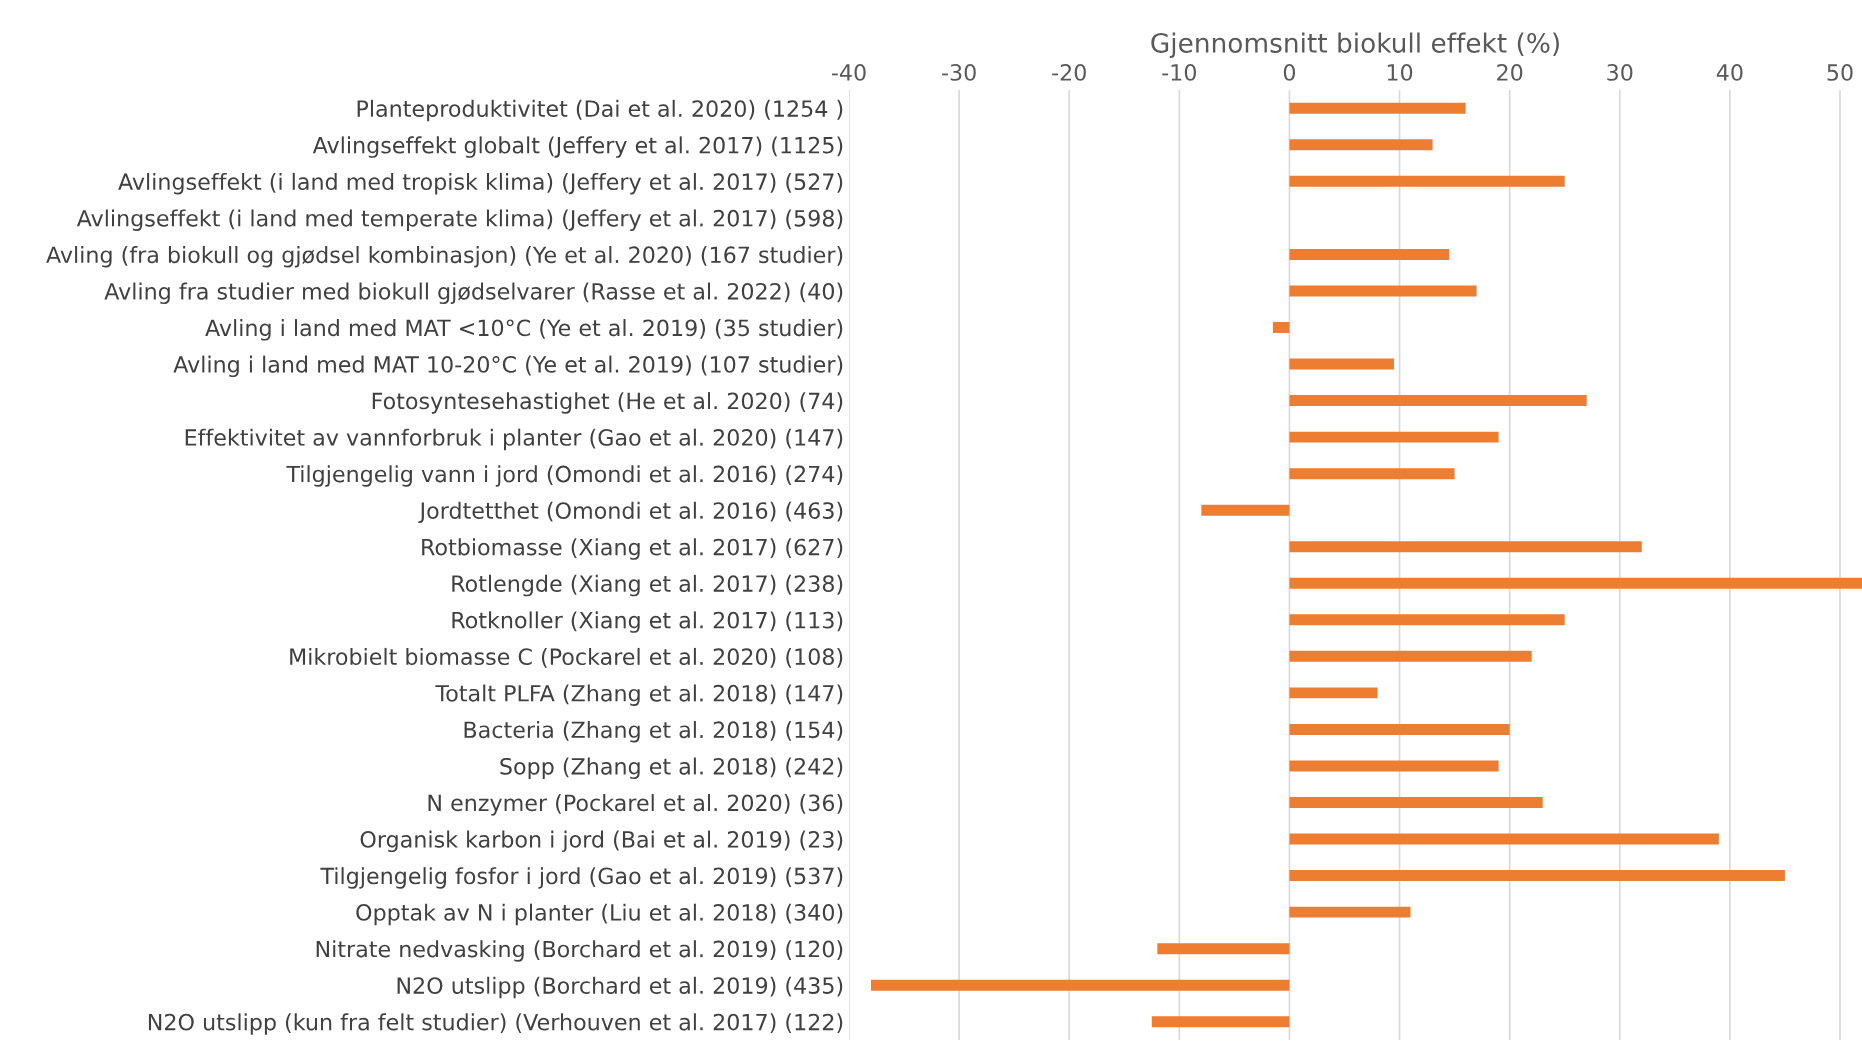 This screenshot has height=1058, width=1862. I want to click on y-tick-label: Effektivitet av vannforbruk i planter (Gao et al. 2020) (147), so click(514, 439).